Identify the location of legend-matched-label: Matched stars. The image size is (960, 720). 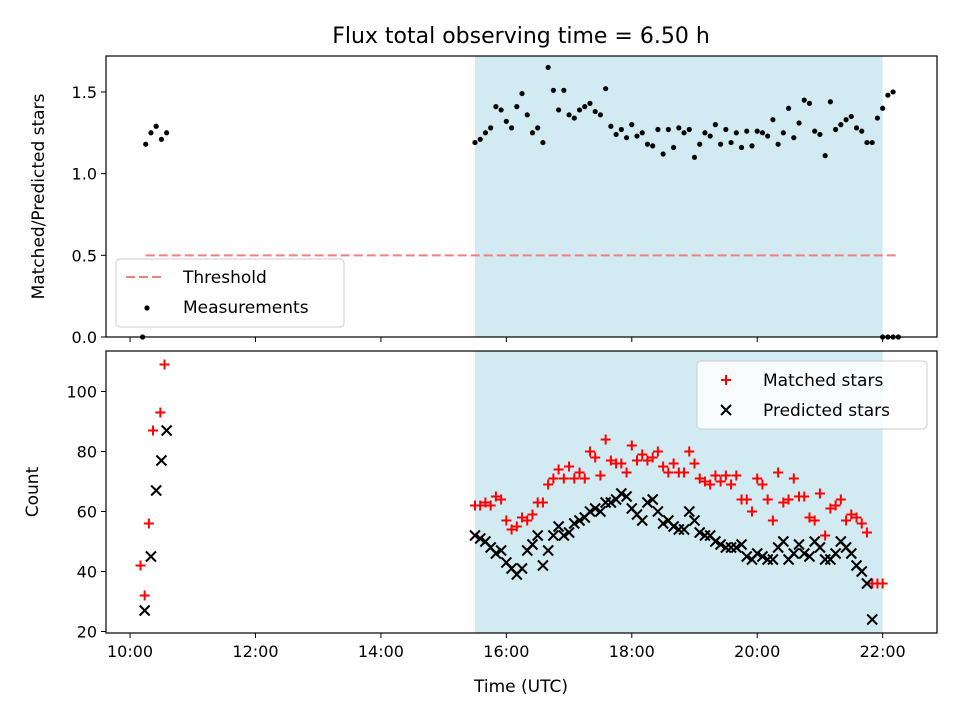
(823, 381).